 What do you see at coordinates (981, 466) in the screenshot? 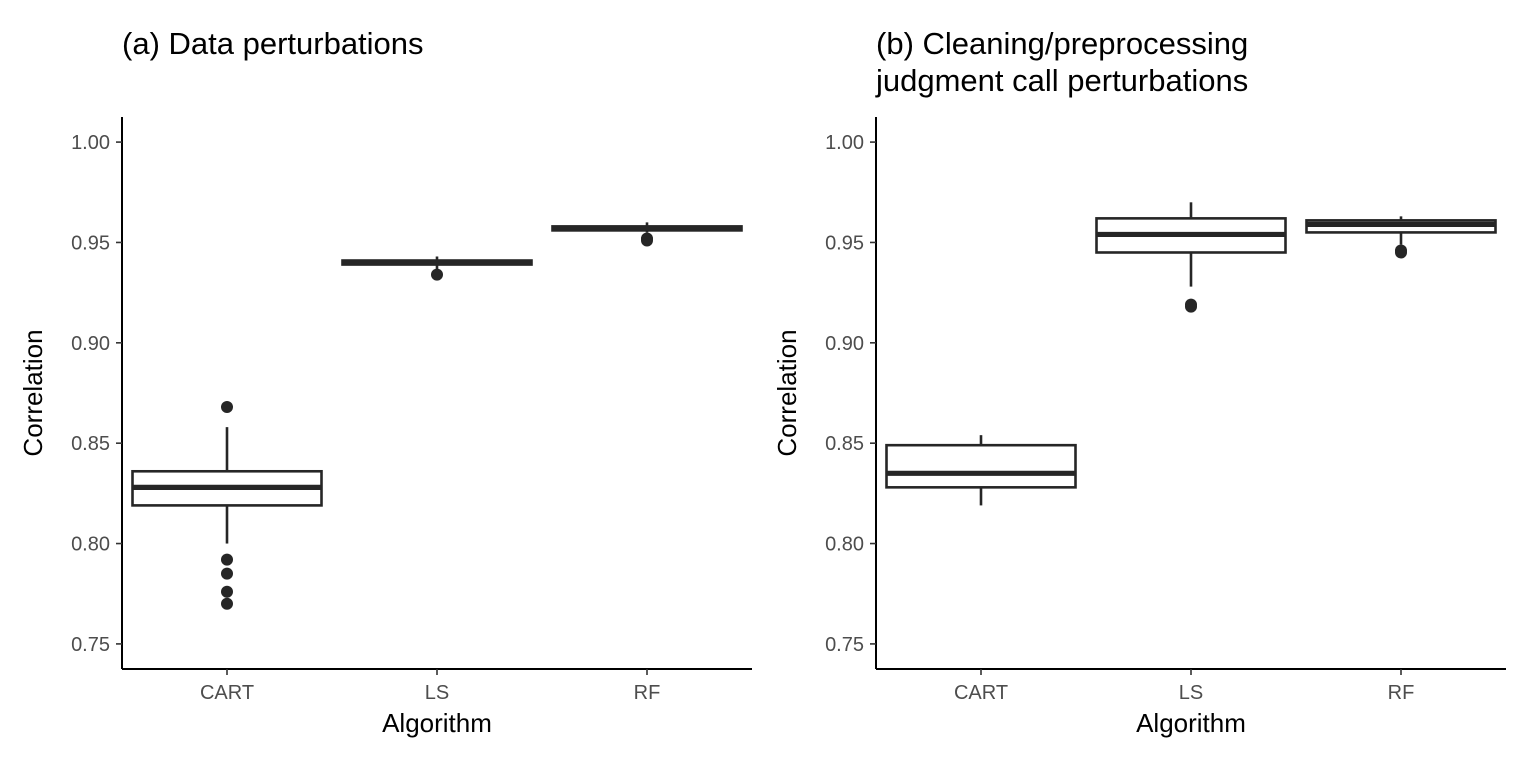
I see `box-iqr` at bounding box center [981, 466].